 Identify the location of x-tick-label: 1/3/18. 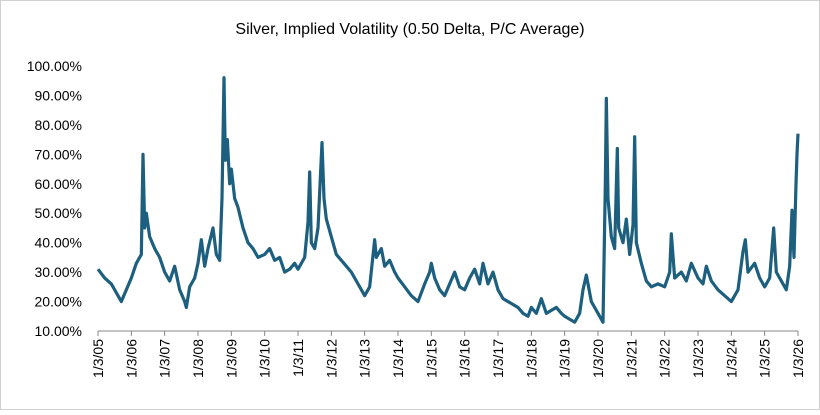
(531, 358).